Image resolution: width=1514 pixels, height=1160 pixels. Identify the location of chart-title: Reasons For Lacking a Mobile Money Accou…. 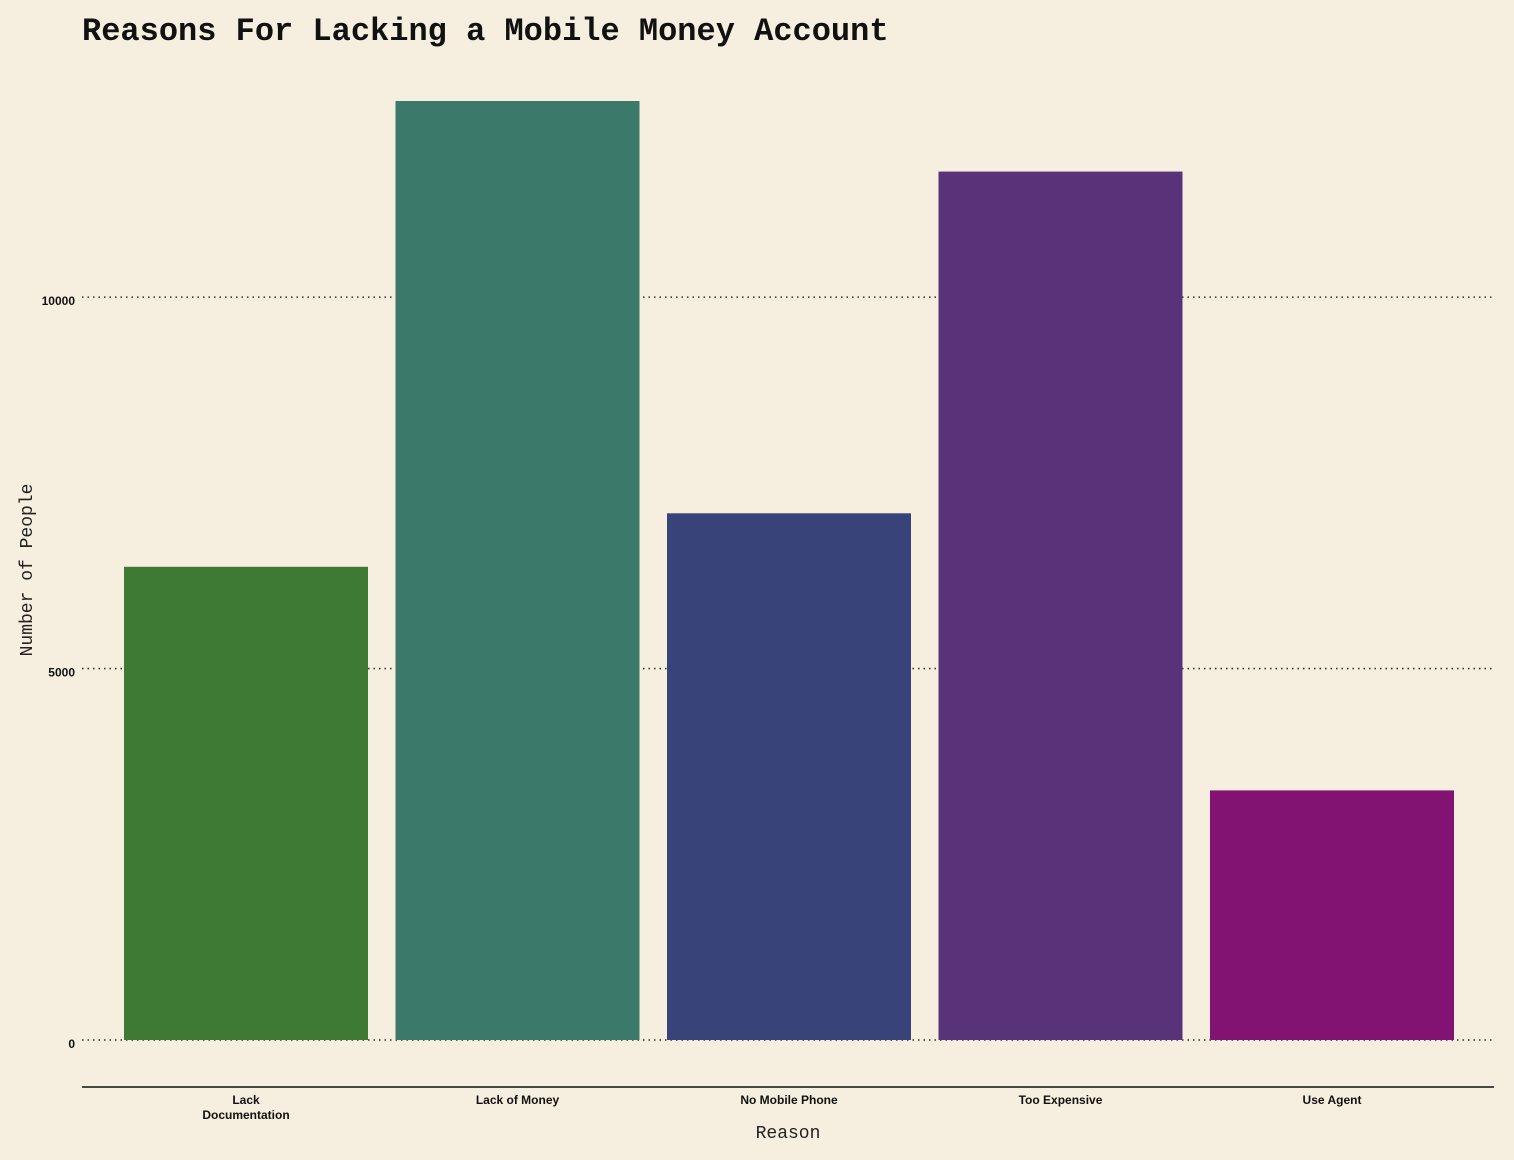
(485, 31).